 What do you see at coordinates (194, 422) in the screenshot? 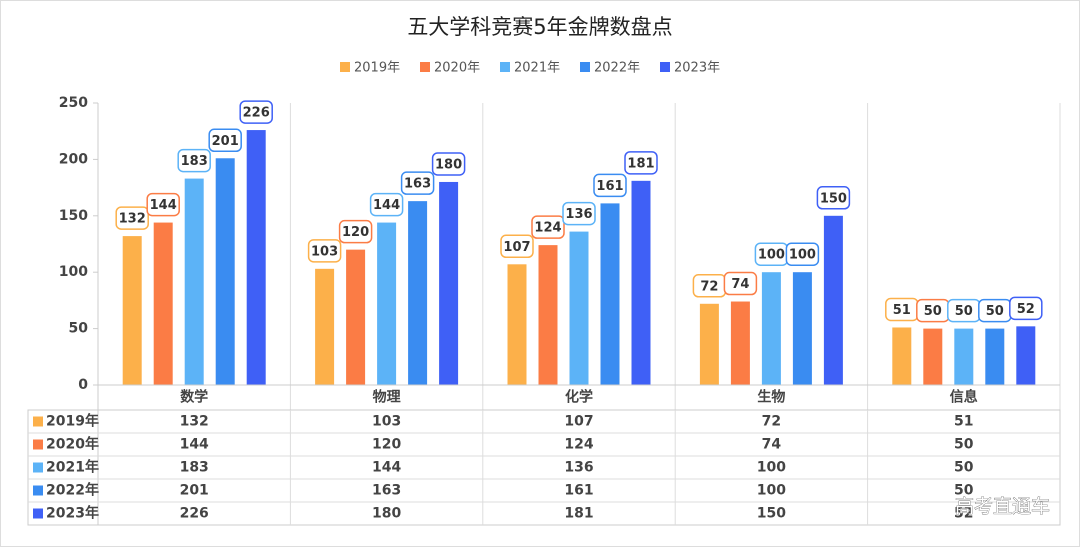
I see `table-cell: 132` at bounding box center [194, 422].